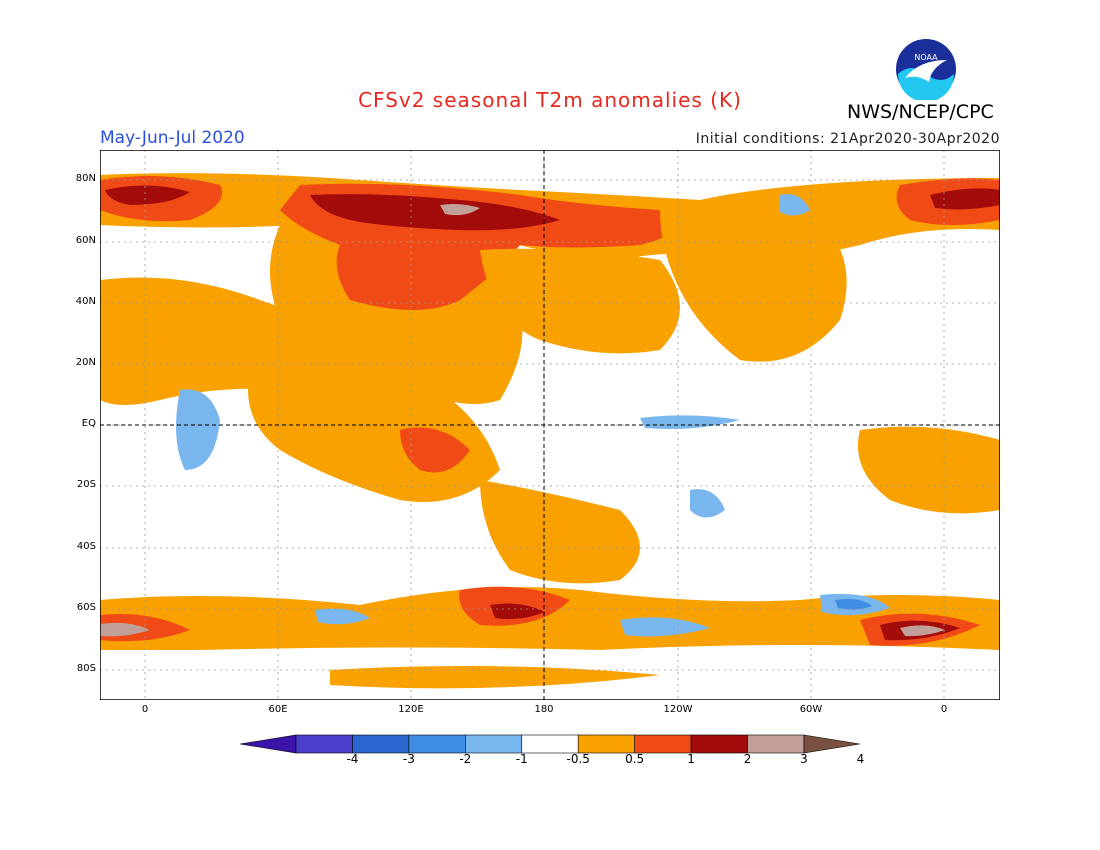  Describe the element at coordinates (278, 709) in the screenshot. I see `longitude-label: 60E` at that location.